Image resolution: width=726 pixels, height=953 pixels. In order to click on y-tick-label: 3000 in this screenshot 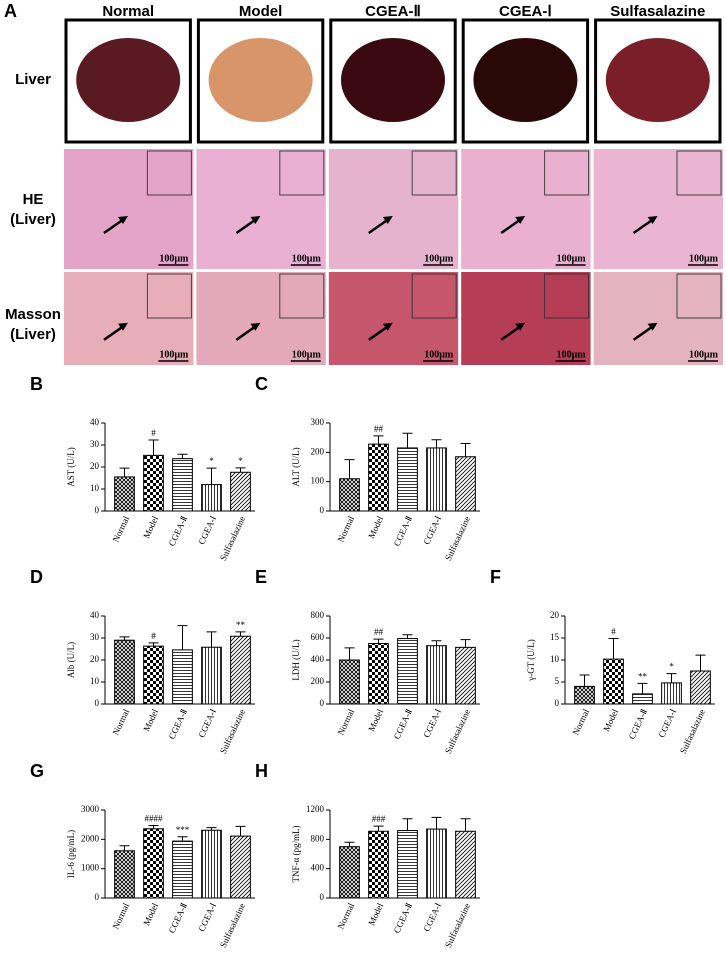, I will do `click(90, 809)`.